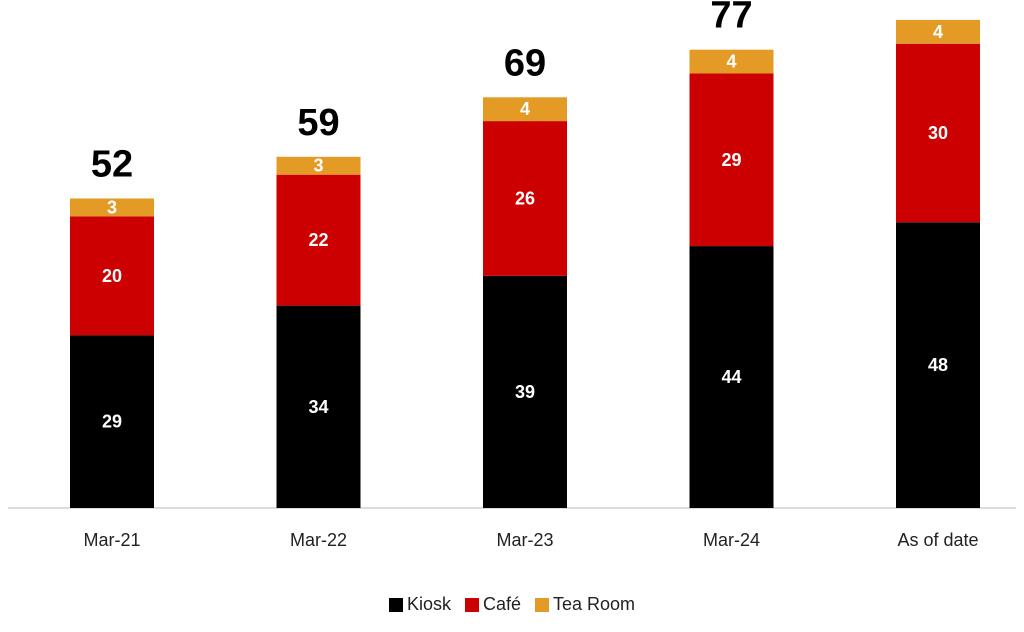 Image resolution: width=1024 pixels, height=632 pixels. Describe the element at coordinates (428, 604) in the screenshot. I see `legend-label-kiosk: Kiosk` at that location.